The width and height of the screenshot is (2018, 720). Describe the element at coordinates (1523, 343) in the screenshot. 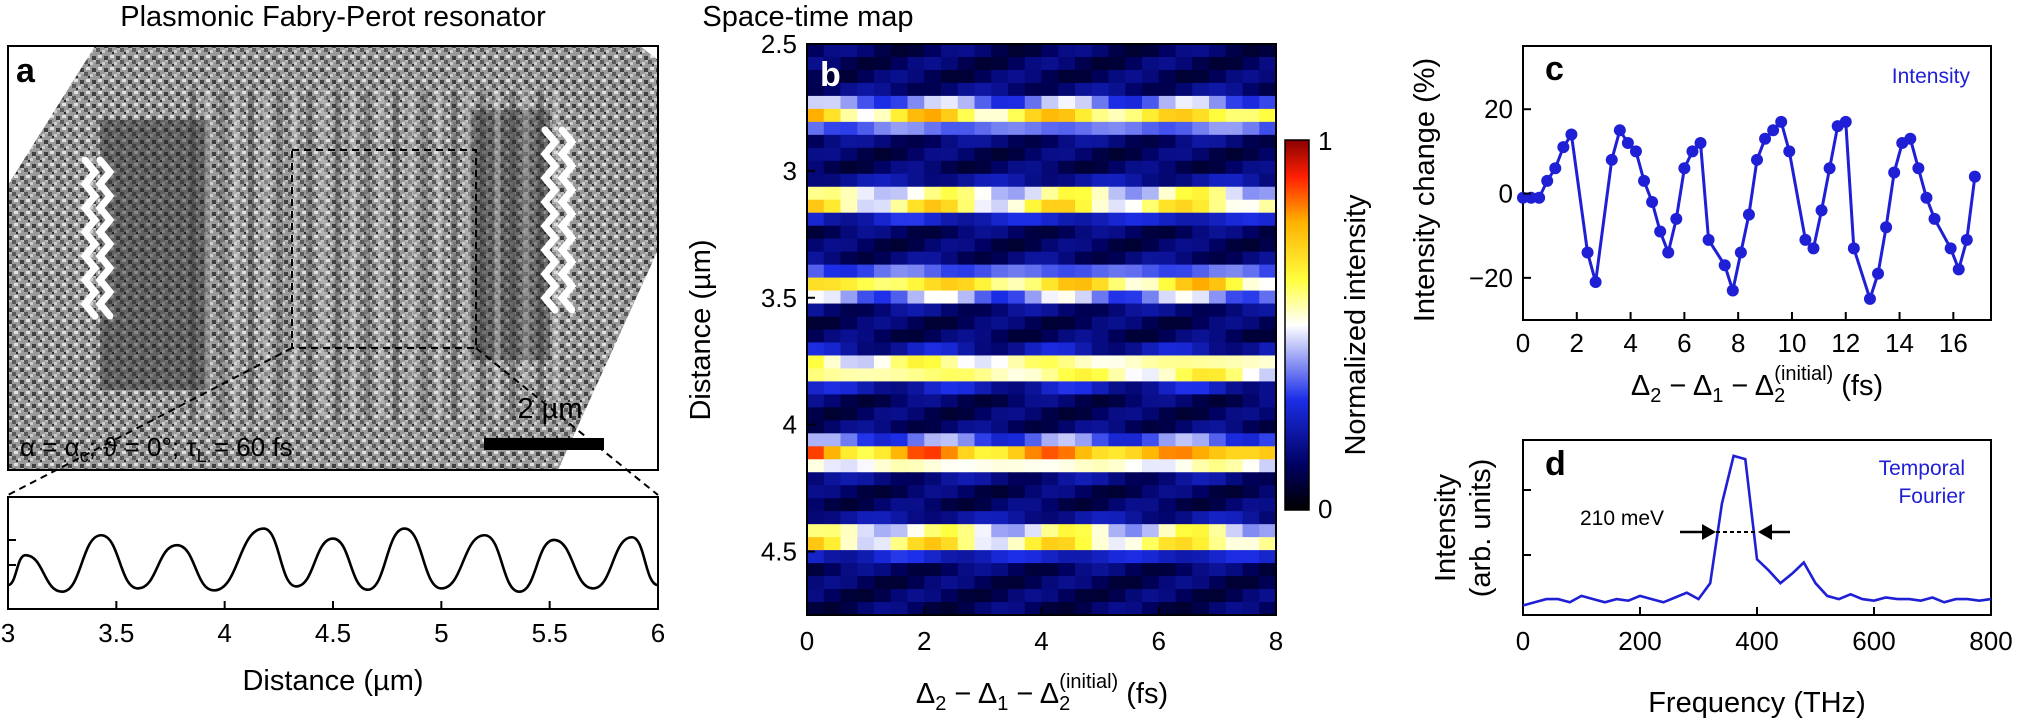

I see `panel-c-xtick-label: 0` at that location.